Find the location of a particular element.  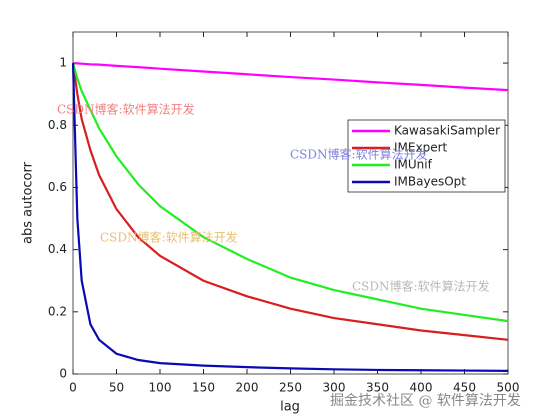

x-tick-label: 350 is located at coordinates (377, 388).